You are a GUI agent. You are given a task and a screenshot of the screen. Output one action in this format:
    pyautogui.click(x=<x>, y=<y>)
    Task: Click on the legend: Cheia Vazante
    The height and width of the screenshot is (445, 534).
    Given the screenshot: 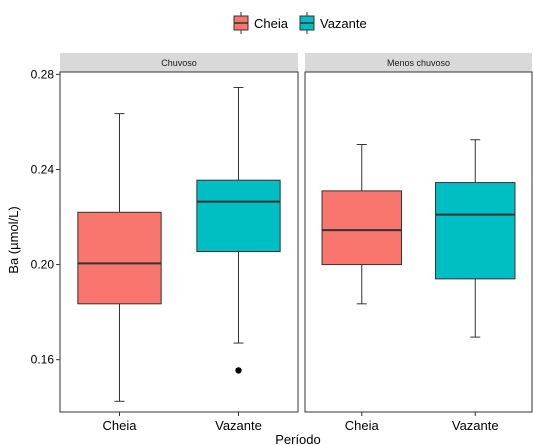 What is the action you would take?
    pyautogui.click(x=300, y=23)
    